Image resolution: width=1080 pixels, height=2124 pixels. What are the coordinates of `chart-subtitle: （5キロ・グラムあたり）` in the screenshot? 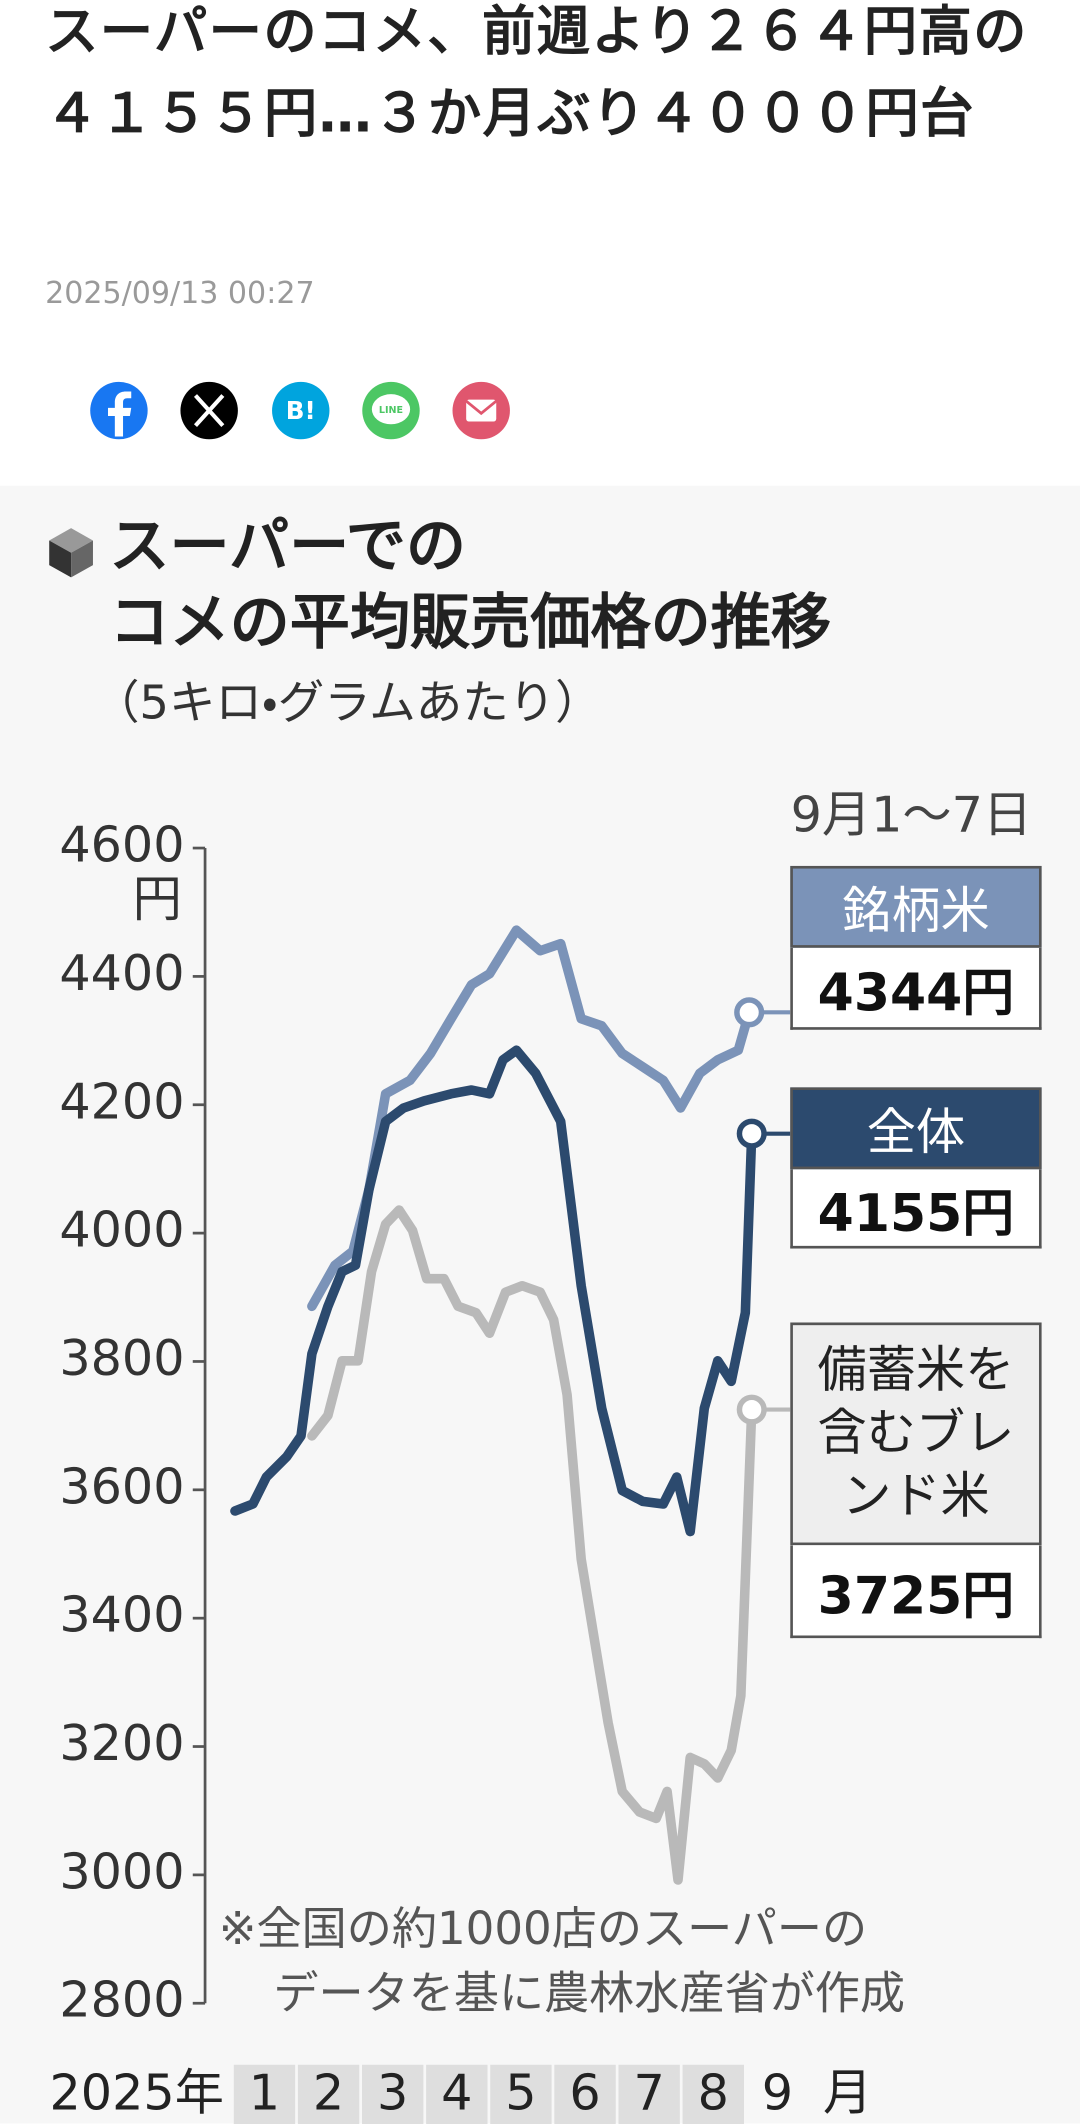 It's located at (347, 702).